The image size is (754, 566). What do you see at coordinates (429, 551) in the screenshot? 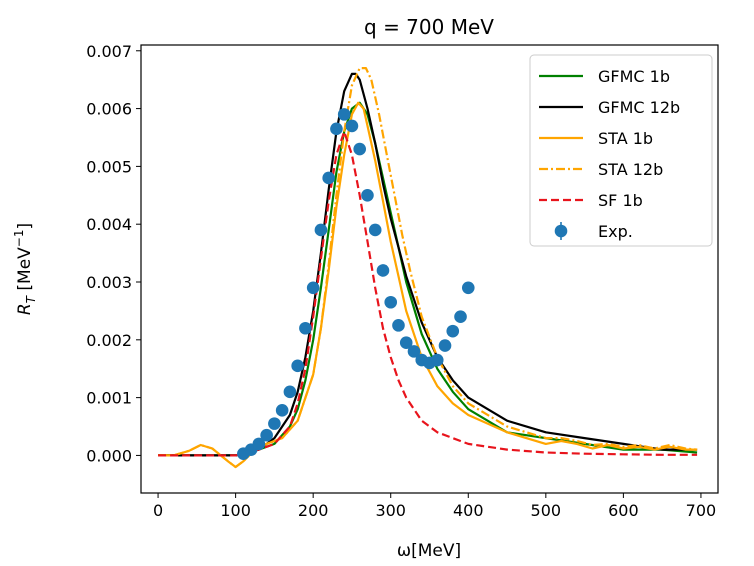
I see `x-axis-label: ω[MeV]` at bounding box center [429, 551].